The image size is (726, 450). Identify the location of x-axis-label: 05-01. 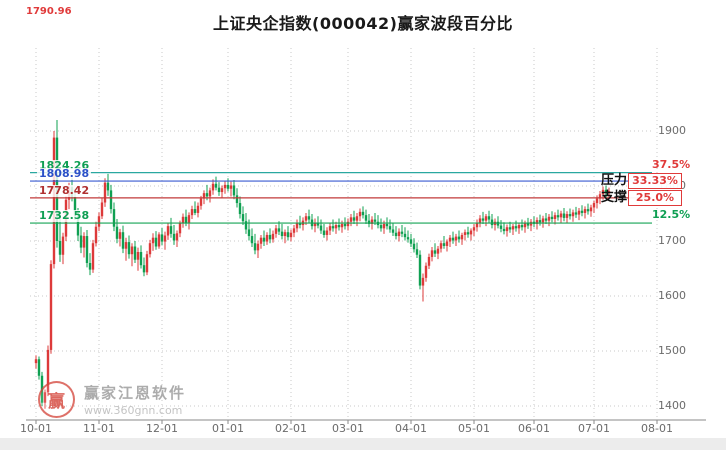
(474, 428).